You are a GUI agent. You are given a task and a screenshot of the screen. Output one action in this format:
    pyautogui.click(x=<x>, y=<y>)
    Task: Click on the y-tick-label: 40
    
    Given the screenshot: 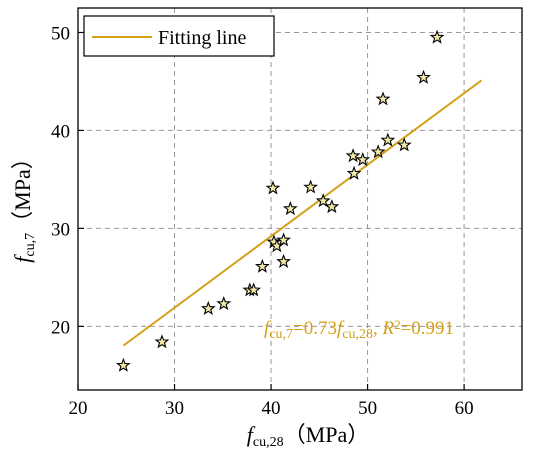 What is the action you would take?
    pyautogui.click(x=60, y=131)
    